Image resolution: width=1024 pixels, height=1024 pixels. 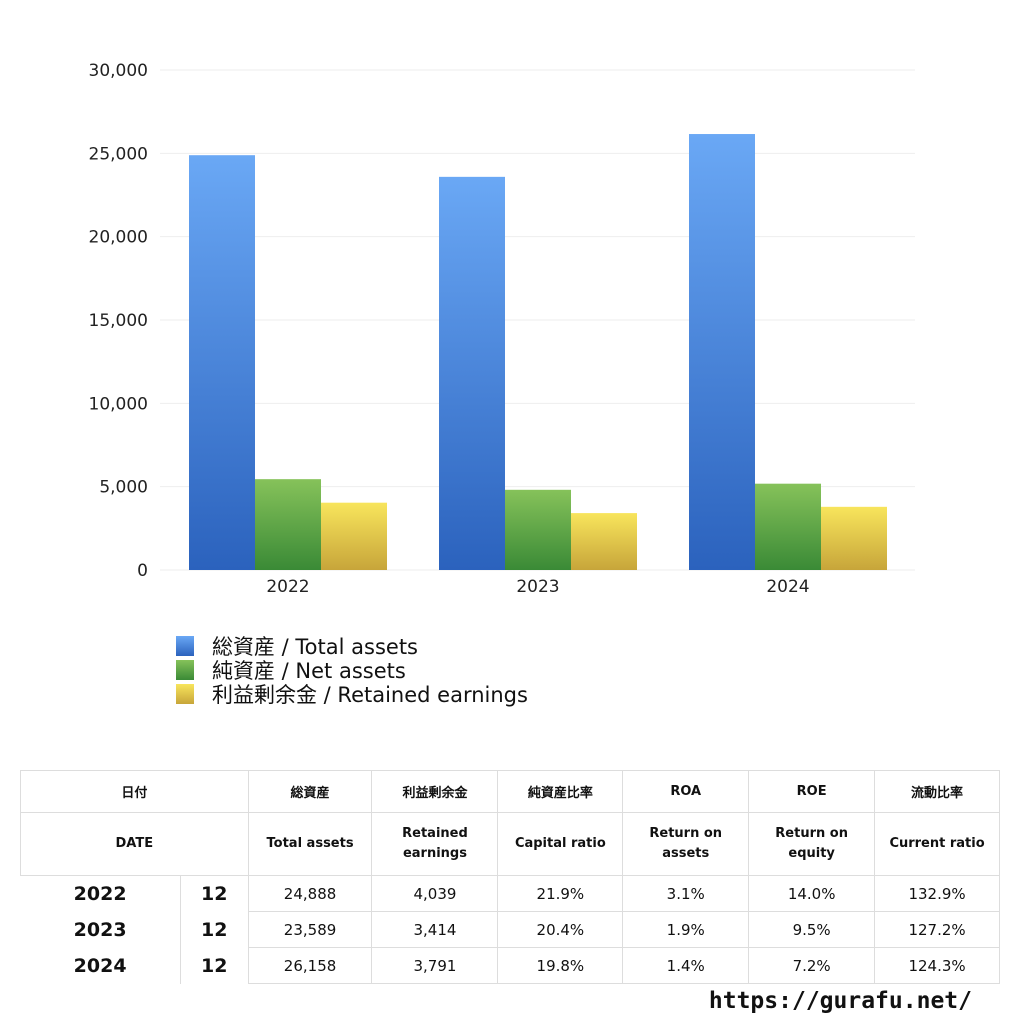 What do you see at coordinates (812, 929) in the screenshot?
I see `value-cell: 9.5%` at bounding box center [812, 929].